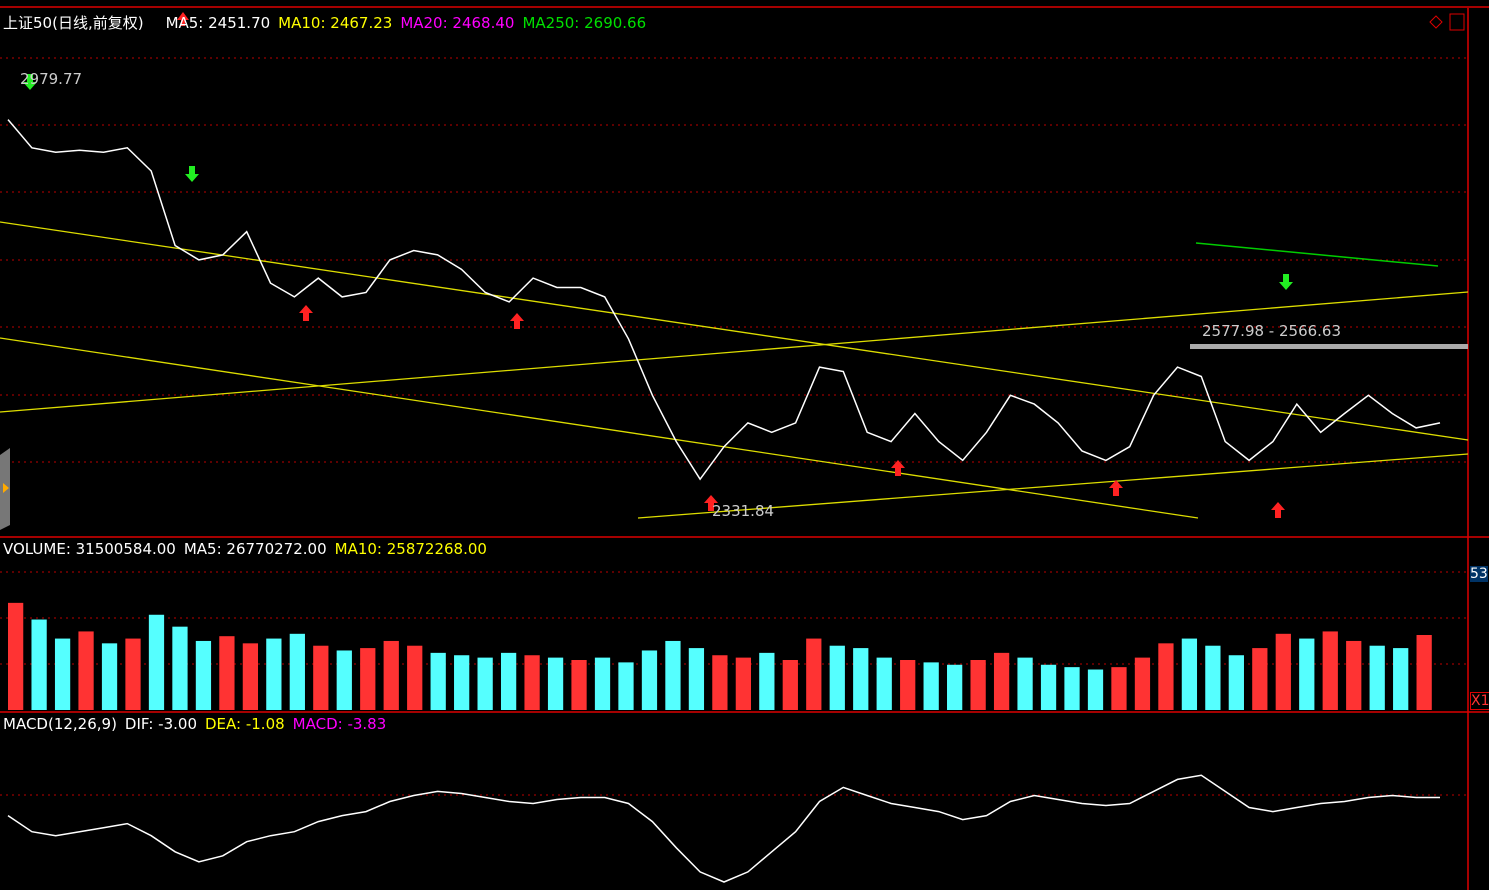 Image resolution: width=1489 pixels, height=890 pixels. What do you see at coordinates (457, 23) in the screenshot?
I see `legend-entry: MA20: 2468.40` at bounding box center [457, 23].